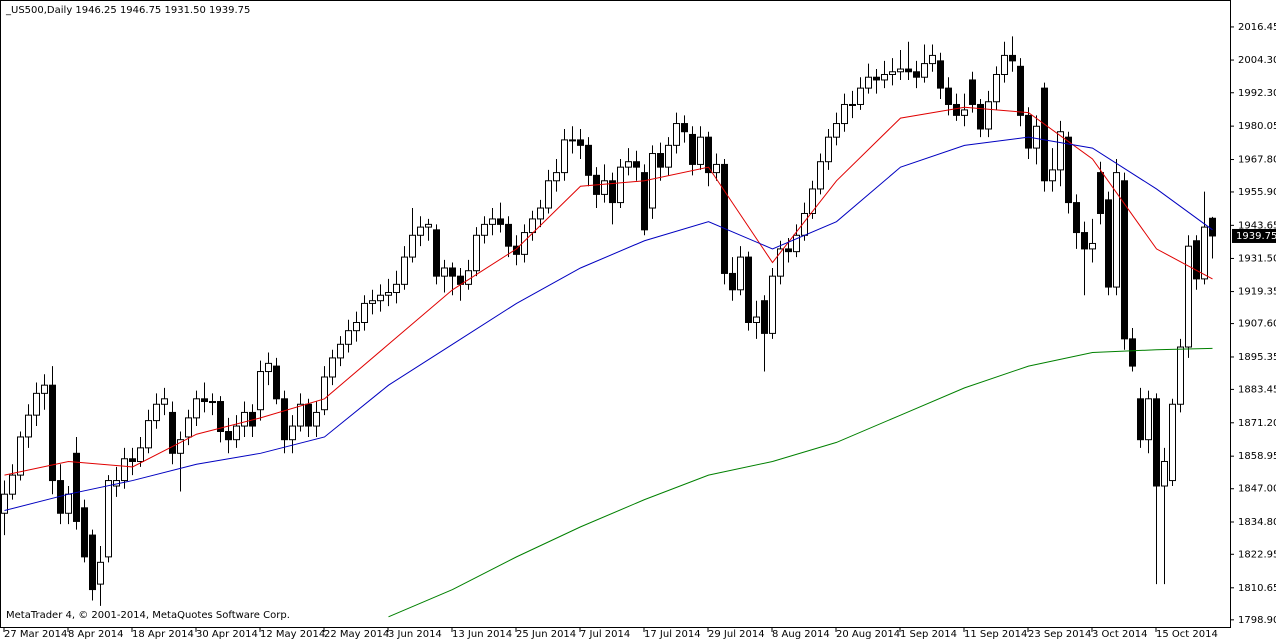  What do you see at coordinates (1257, 554) in the screenshot?
I see `y-tick-label: 1822.95` at bounding box center [1257, 554].